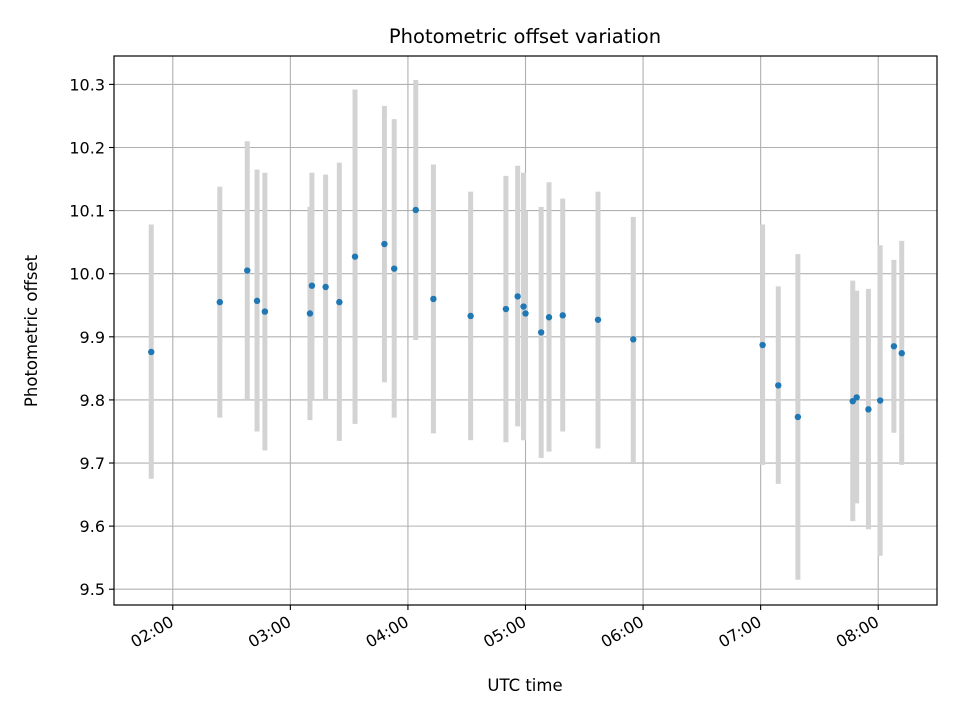 The width and height of the screenshot is (960, 720). What do you see at coordinates (269, 632) in the screenshot?
I see `x-tick-label: 03:00` at bounding box center [269, 632].